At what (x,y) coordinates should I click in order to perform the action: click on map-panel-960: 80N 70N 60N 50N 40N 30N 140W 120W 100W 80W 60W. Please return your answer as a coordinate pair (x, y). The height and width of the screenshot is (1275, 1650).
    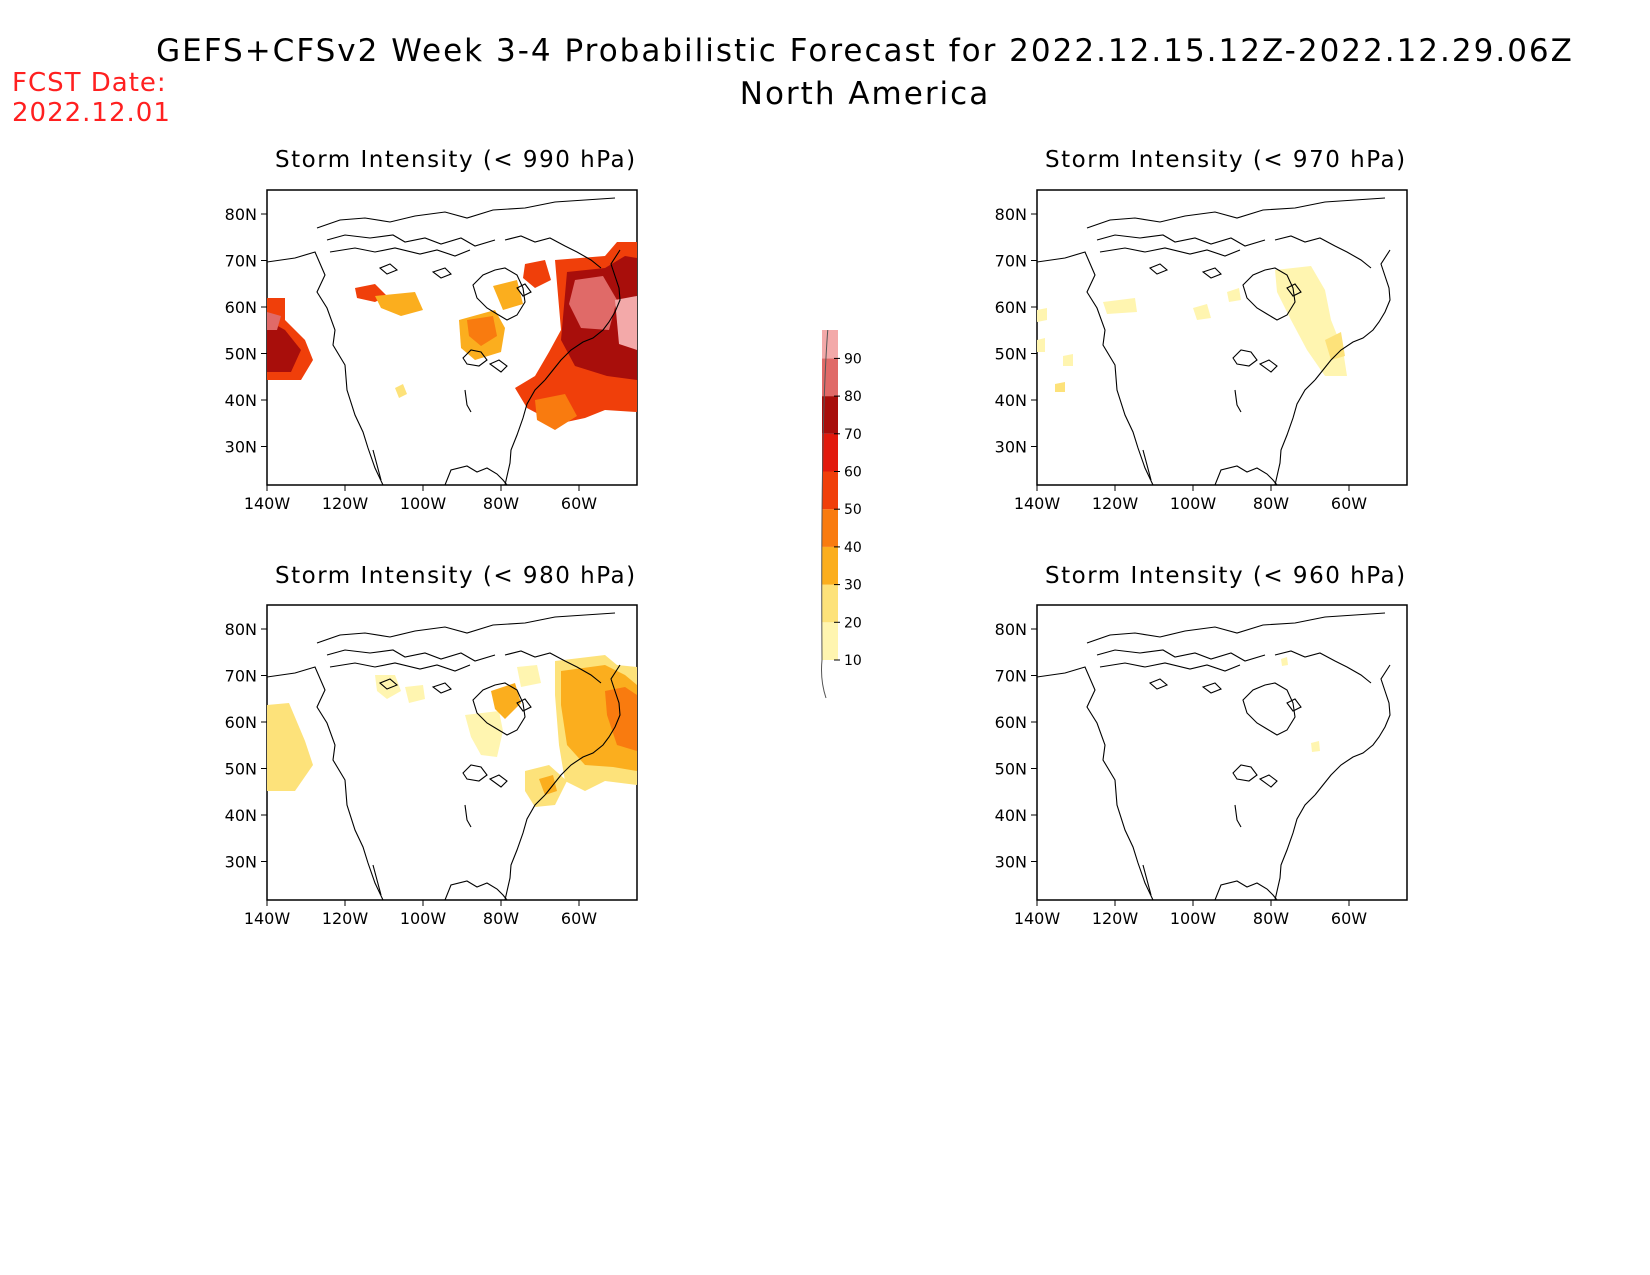
    Looking at the image, I should click on (1201, 766).